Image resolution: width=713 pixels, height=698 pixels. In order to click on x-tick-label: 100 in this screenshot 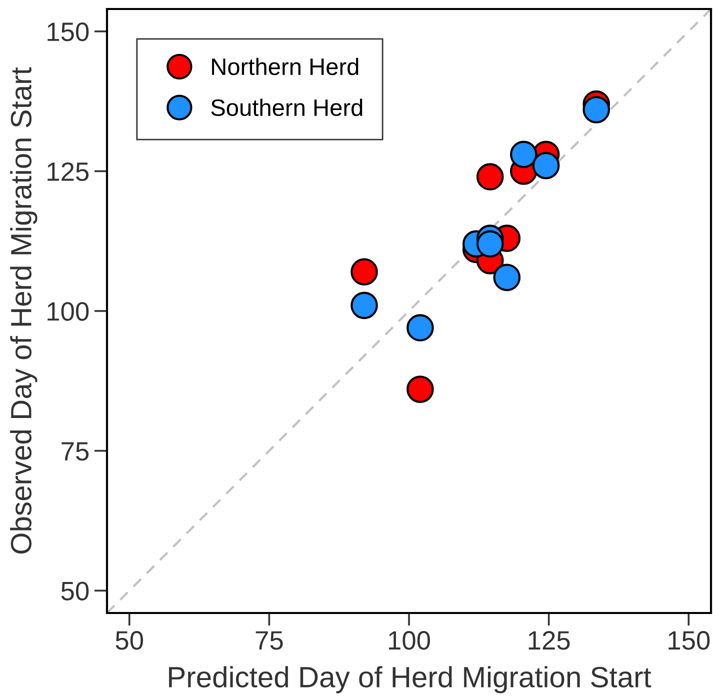, I will do `click(409, 640)`.